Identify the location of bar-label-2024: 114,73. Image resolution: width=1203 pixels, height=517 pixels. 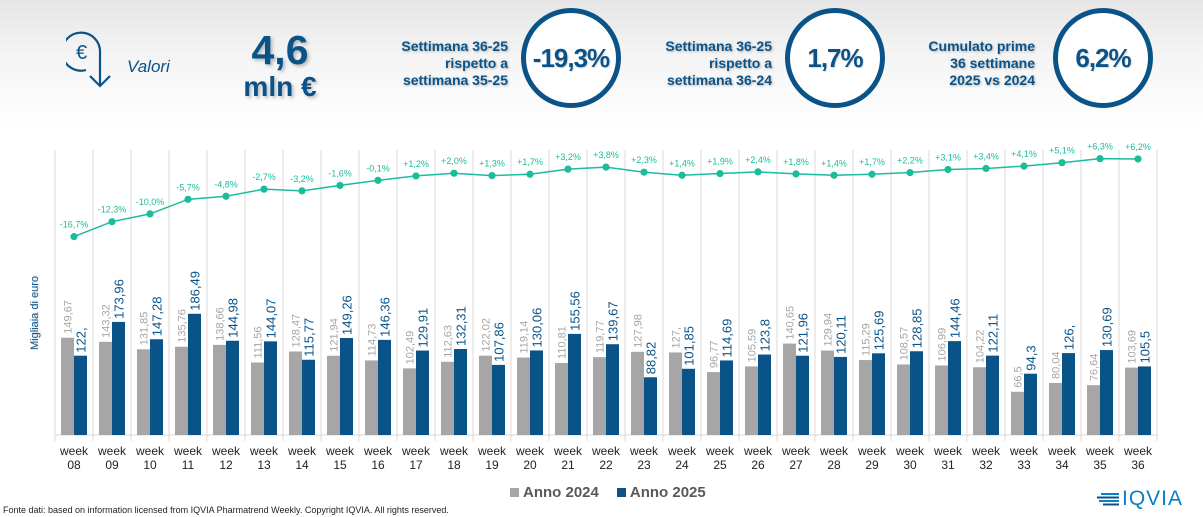
(373, 340).